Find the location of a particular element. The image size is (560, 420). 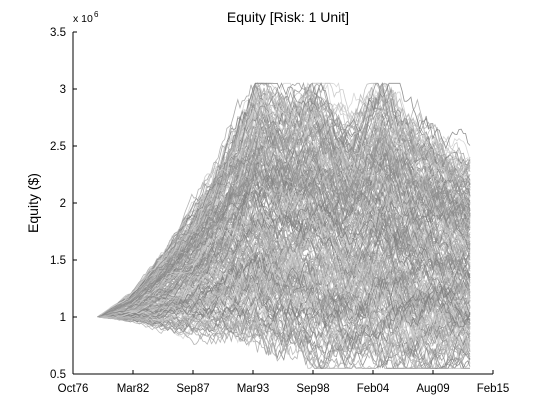

x-tick-label: Mar82 is located at coordinates (133, 389).